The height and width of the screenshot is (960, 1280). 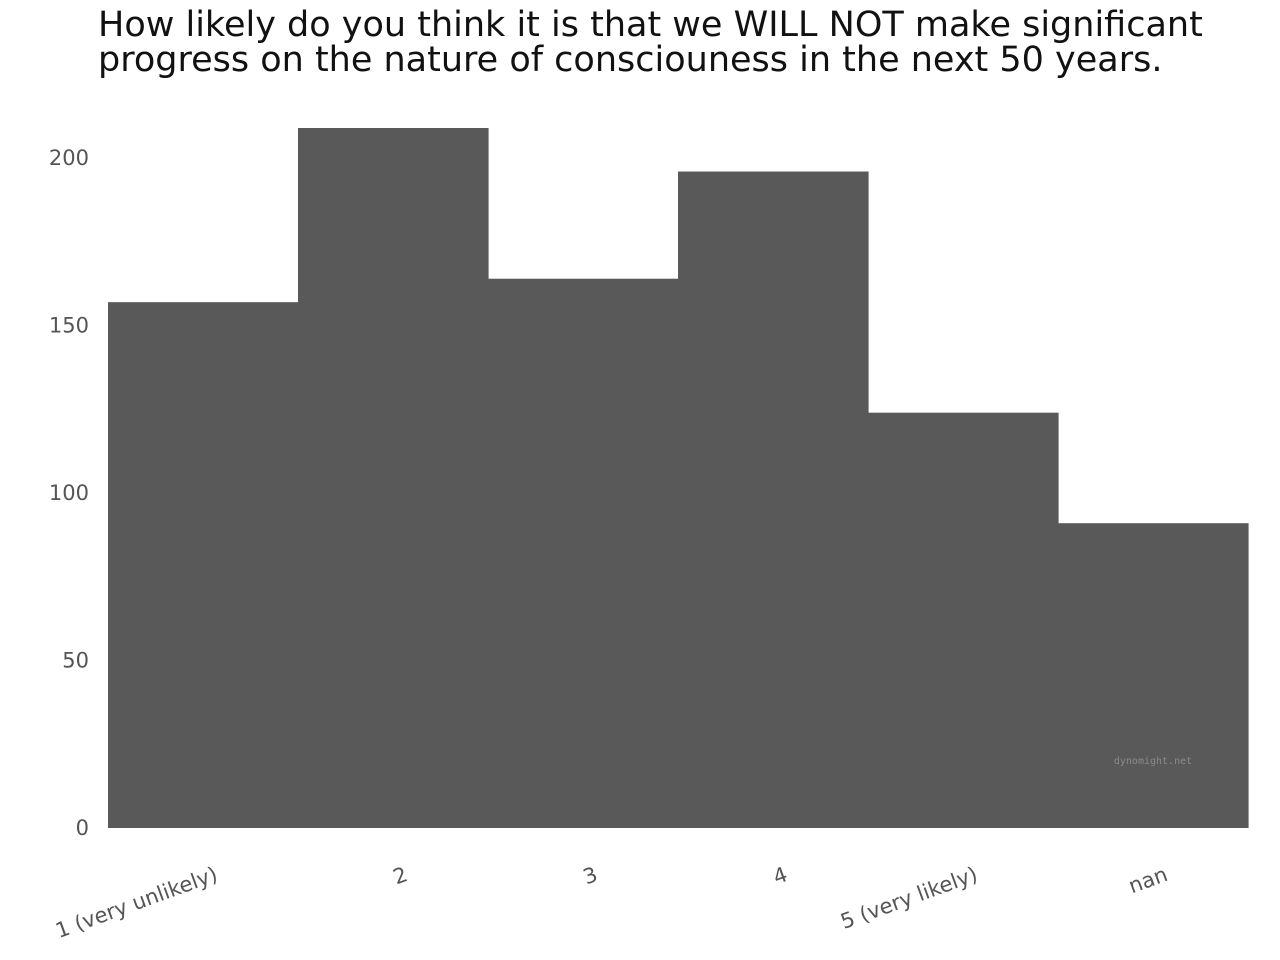 What do you see at coordinates (780, 875) in the screenshot?
I see `x-tick-label: 4` at bounding box center [780, 875].